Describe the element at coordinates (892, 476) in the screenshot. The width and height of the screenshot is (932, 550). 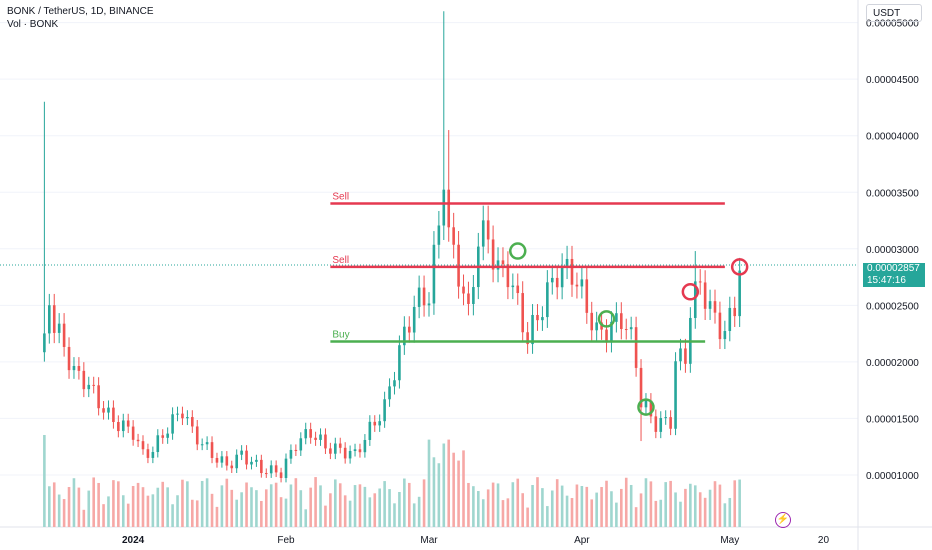
I see `y-tick-label: 0.00001000` at that location.